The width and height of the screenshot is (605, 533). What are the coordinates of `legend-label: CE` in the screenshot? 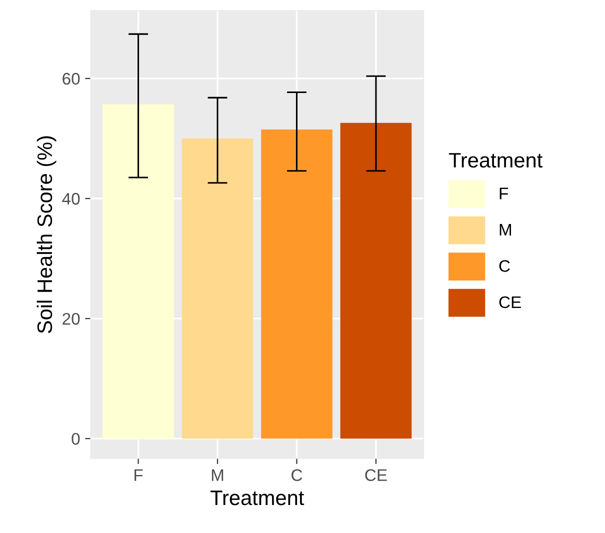 It's located at (510, 302).